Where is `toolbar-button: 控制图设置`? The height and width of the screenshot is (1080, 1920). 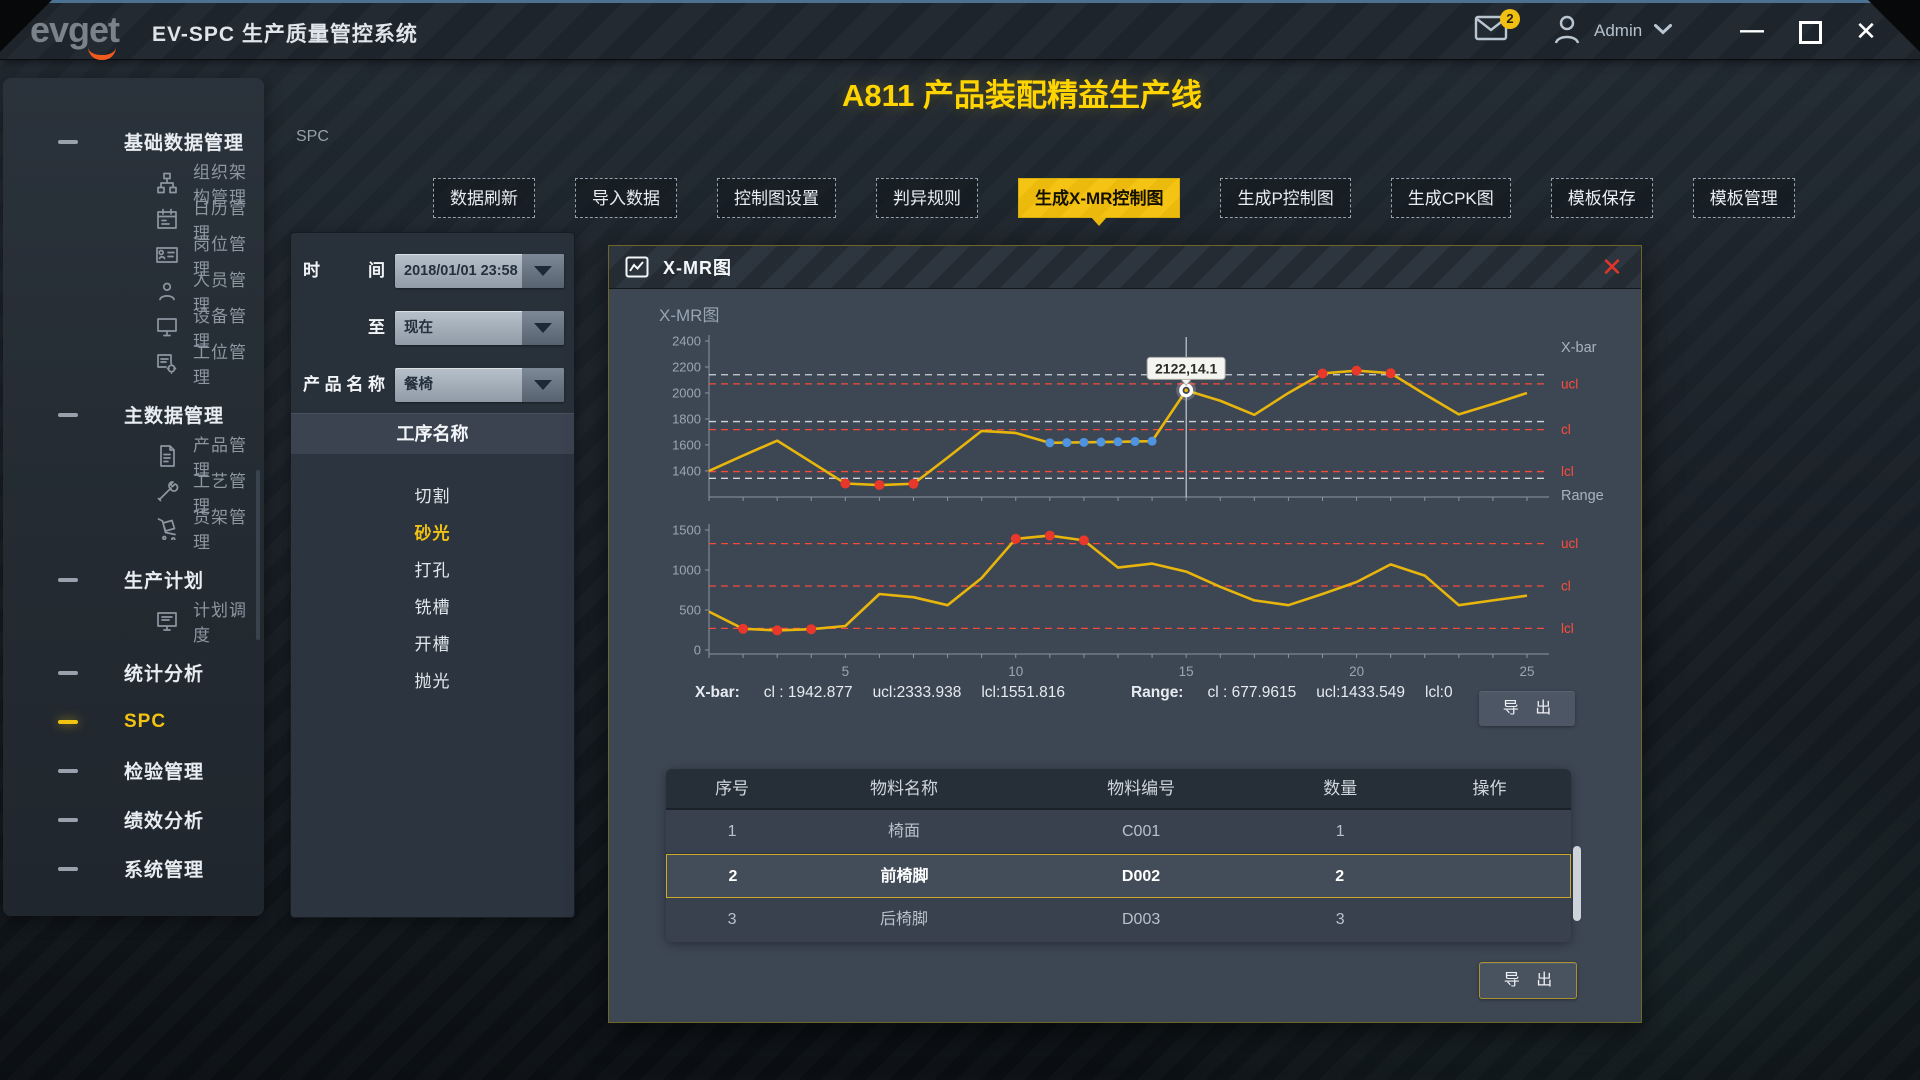 toolbar-button: 控制图设置 is located at coordinates (776, 198).